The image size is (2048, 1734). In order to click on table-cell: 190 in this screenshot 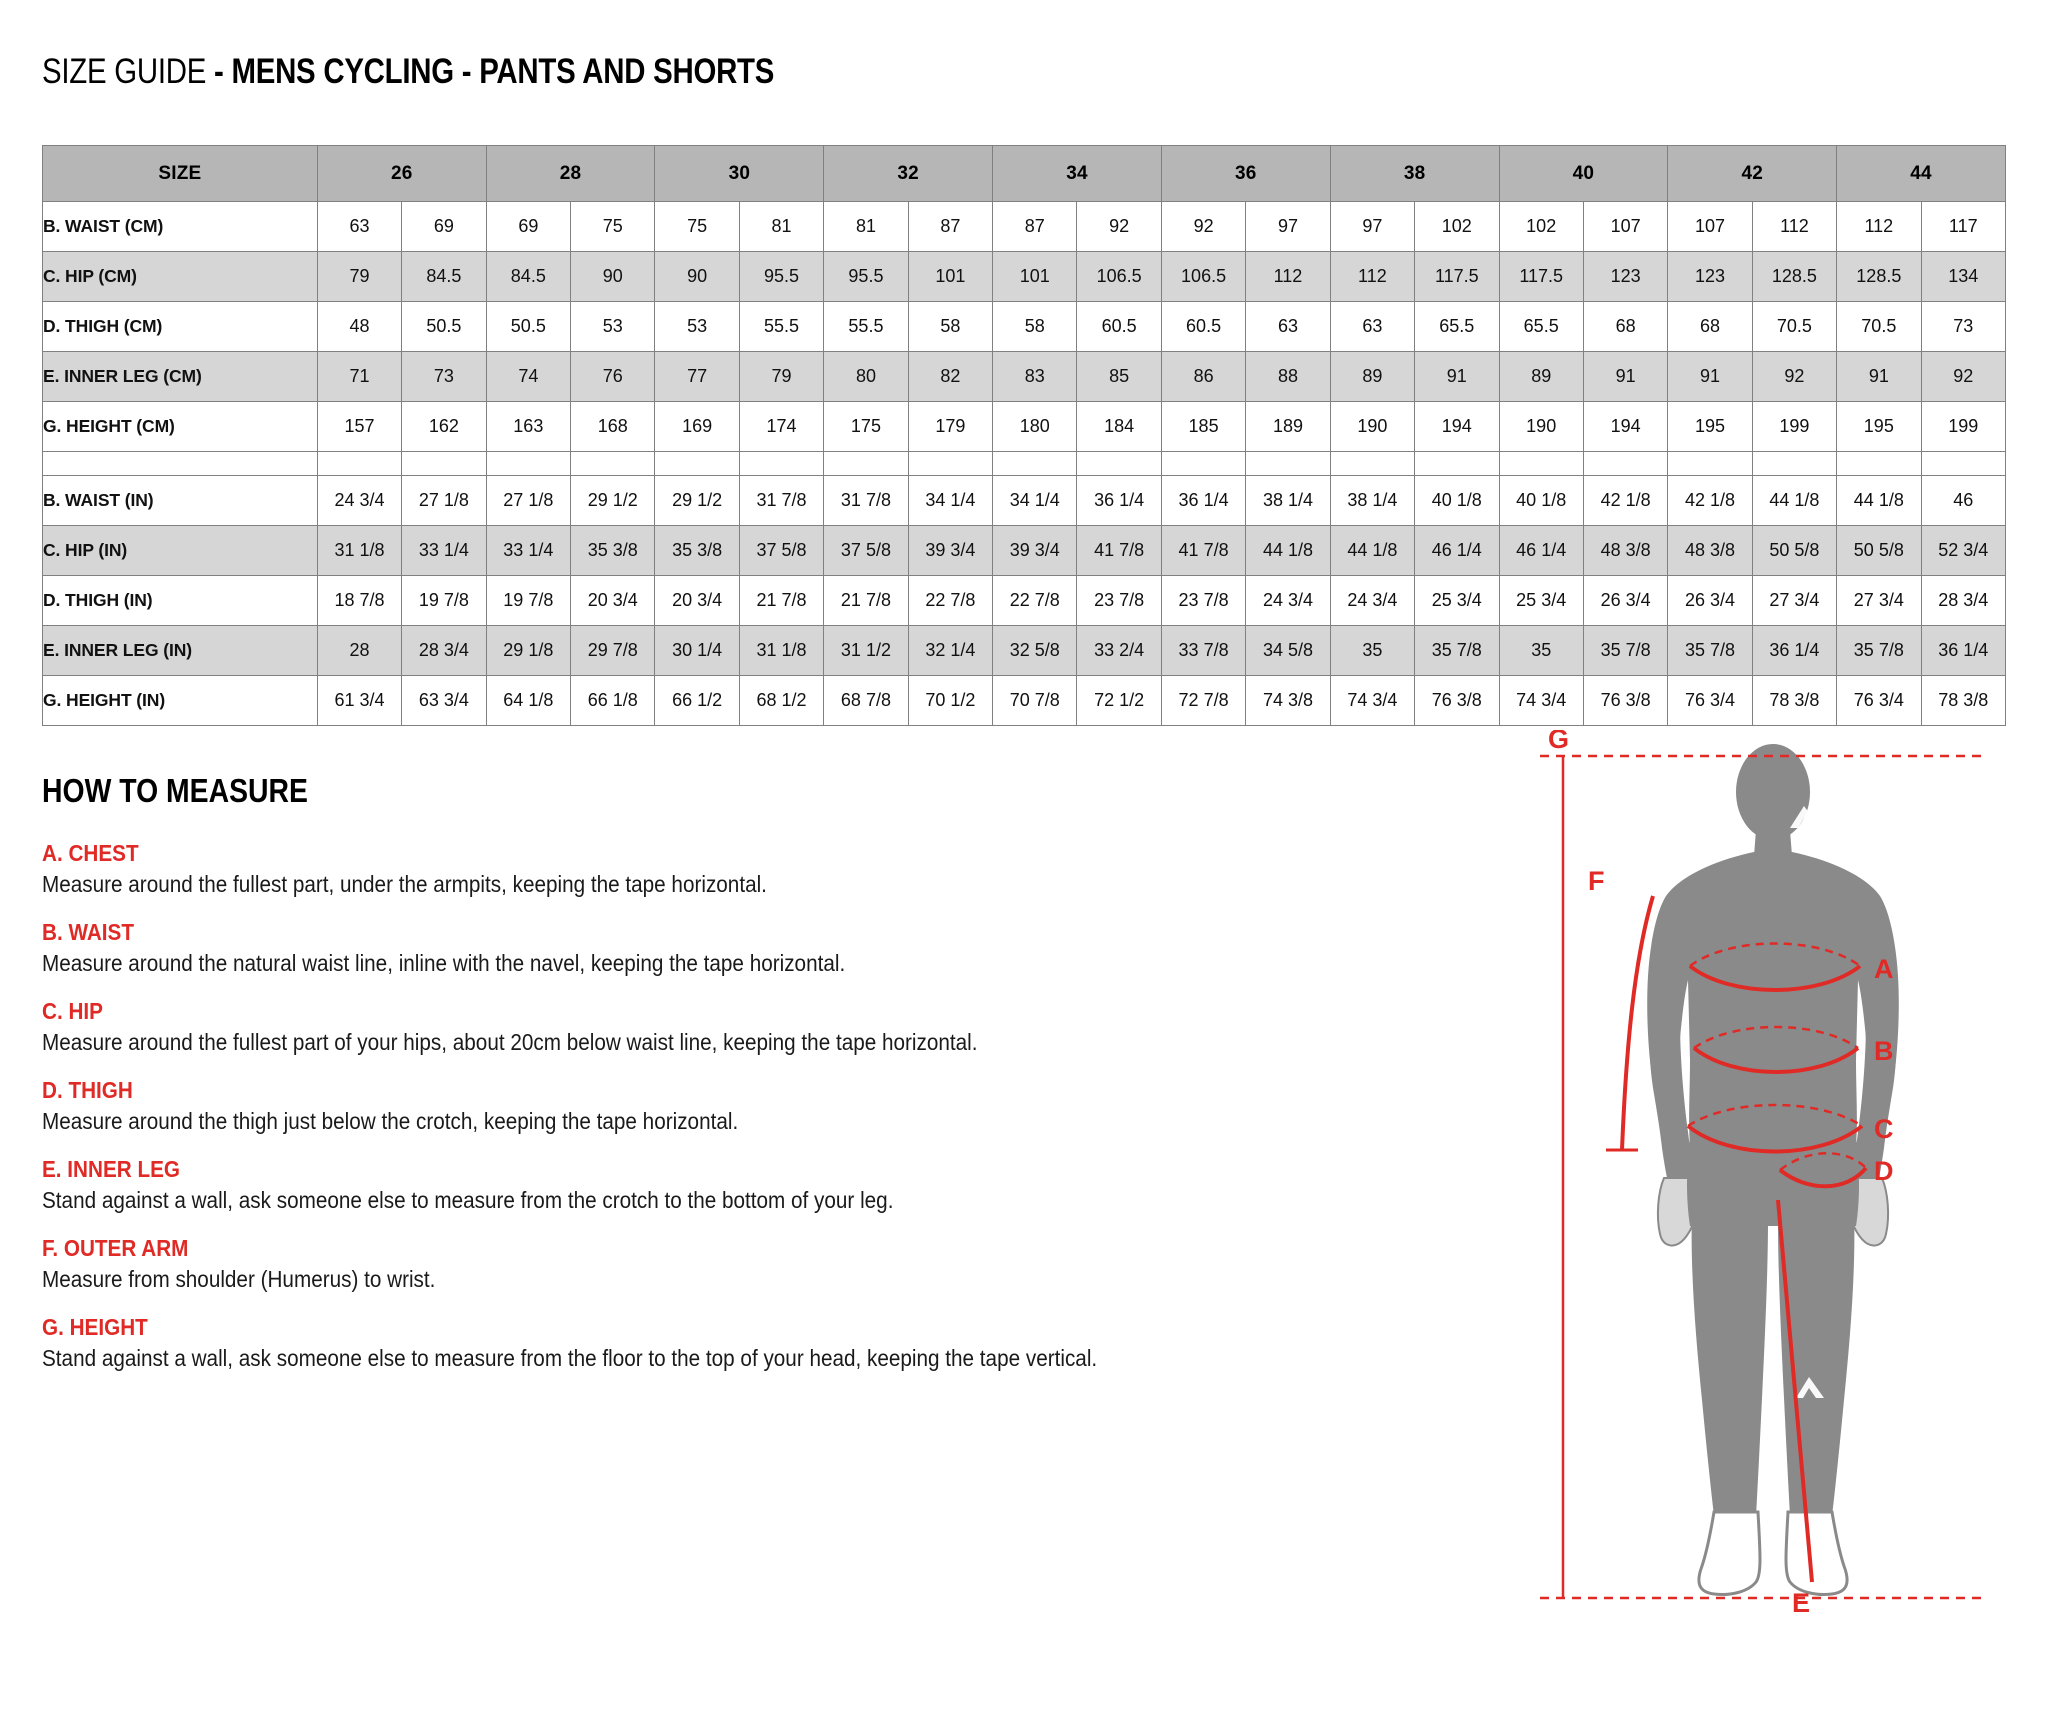, I will do `click(1372, 426)`.